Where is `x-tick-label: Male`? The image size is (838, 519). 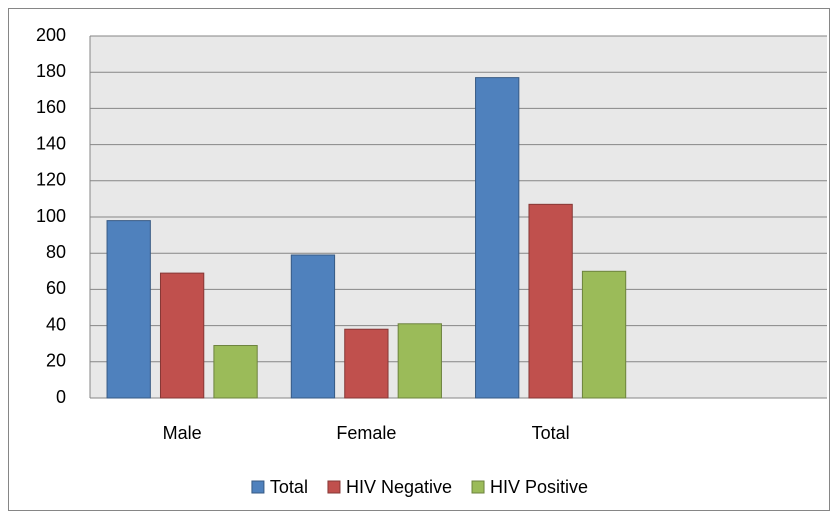
x-tick-label: Male is located at coordinates (182, 433).